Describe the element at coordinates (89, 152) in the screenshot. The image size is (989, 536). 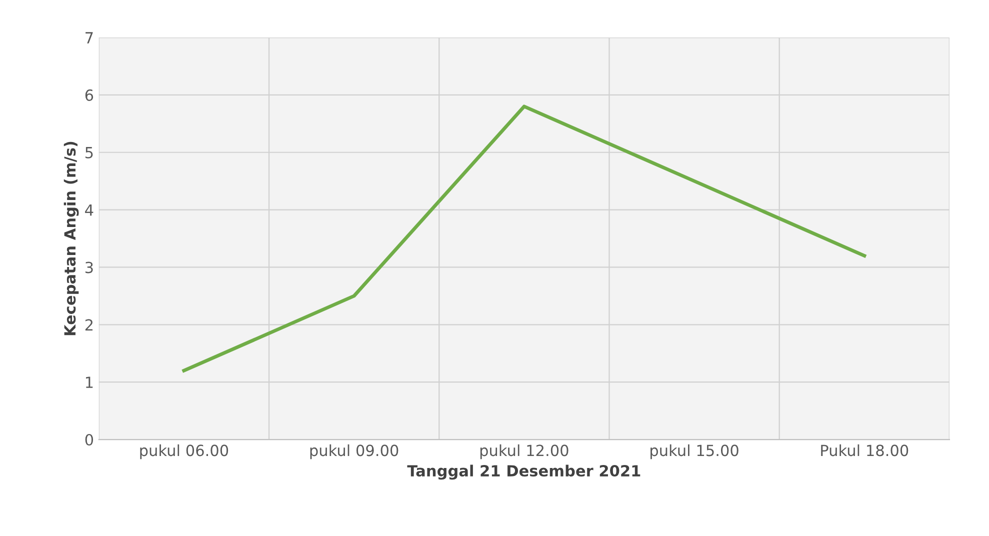
I see `y-tick-label: 5` at that location.